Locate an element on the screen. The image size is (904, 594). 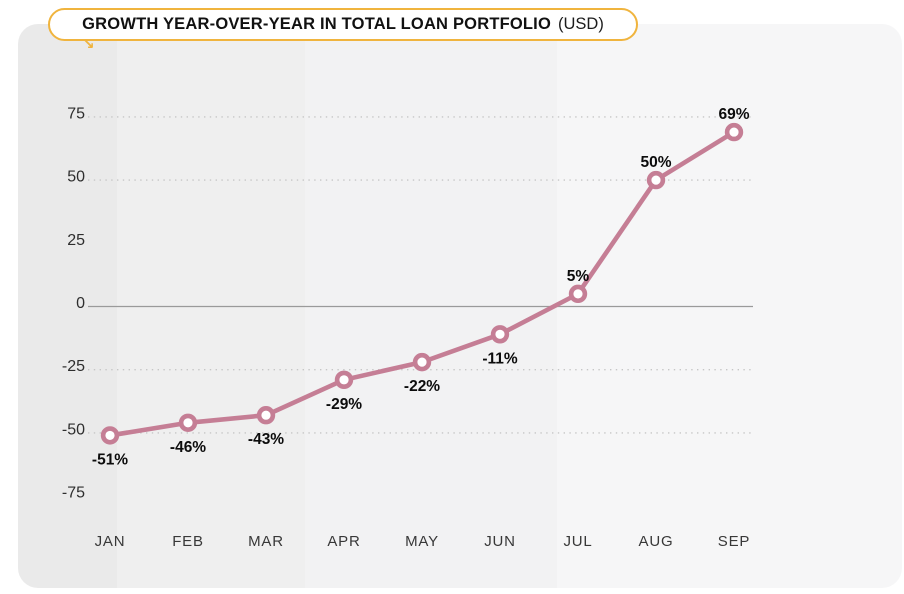
page-title-unit: (USD) is located at coordinates (581, 24).